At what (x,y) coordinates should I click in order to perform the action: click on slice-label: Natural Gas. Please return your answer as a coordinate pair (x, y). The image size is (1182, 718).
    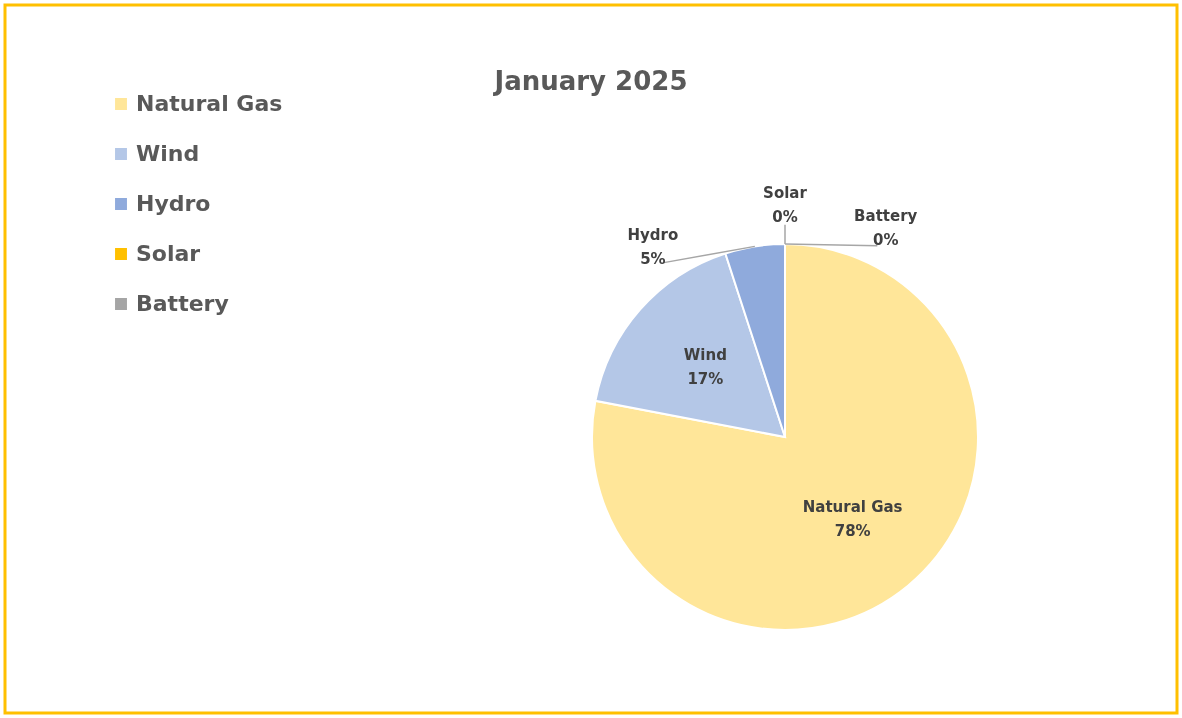
    Looking at the image, I should click on (852, 506).